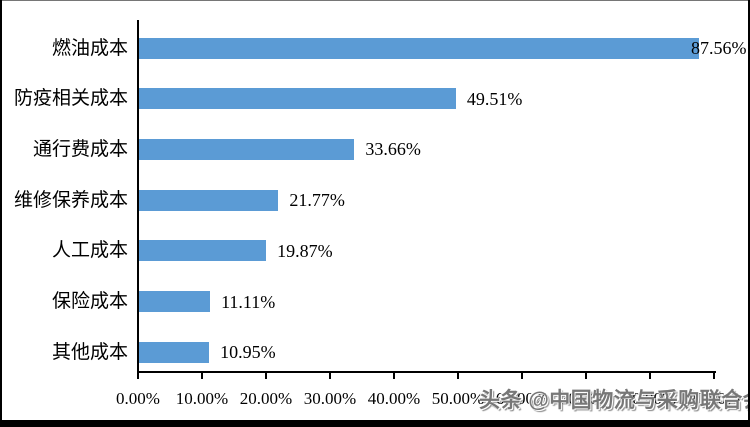 Image resolution: width=750 pixels, height=427 pixels. What do you see at coordinates (375, 0) in the screenshot?
I see `frame-border-top` at bounding box center [375, 0].